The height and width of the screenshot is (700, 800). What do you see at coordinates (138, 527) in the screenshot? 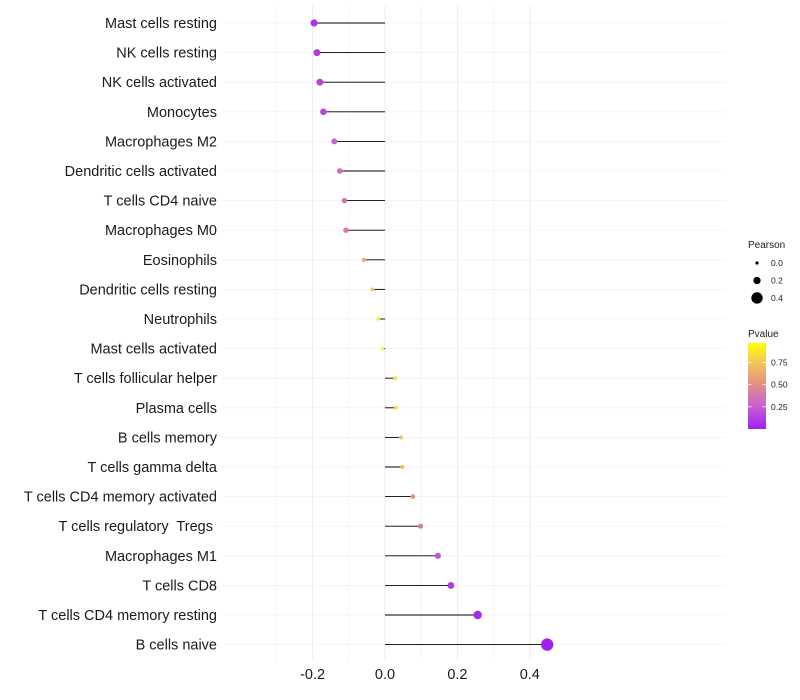
I see `y-axis-label: T cells regulatory Tregs` at bounding box center [138, 527].